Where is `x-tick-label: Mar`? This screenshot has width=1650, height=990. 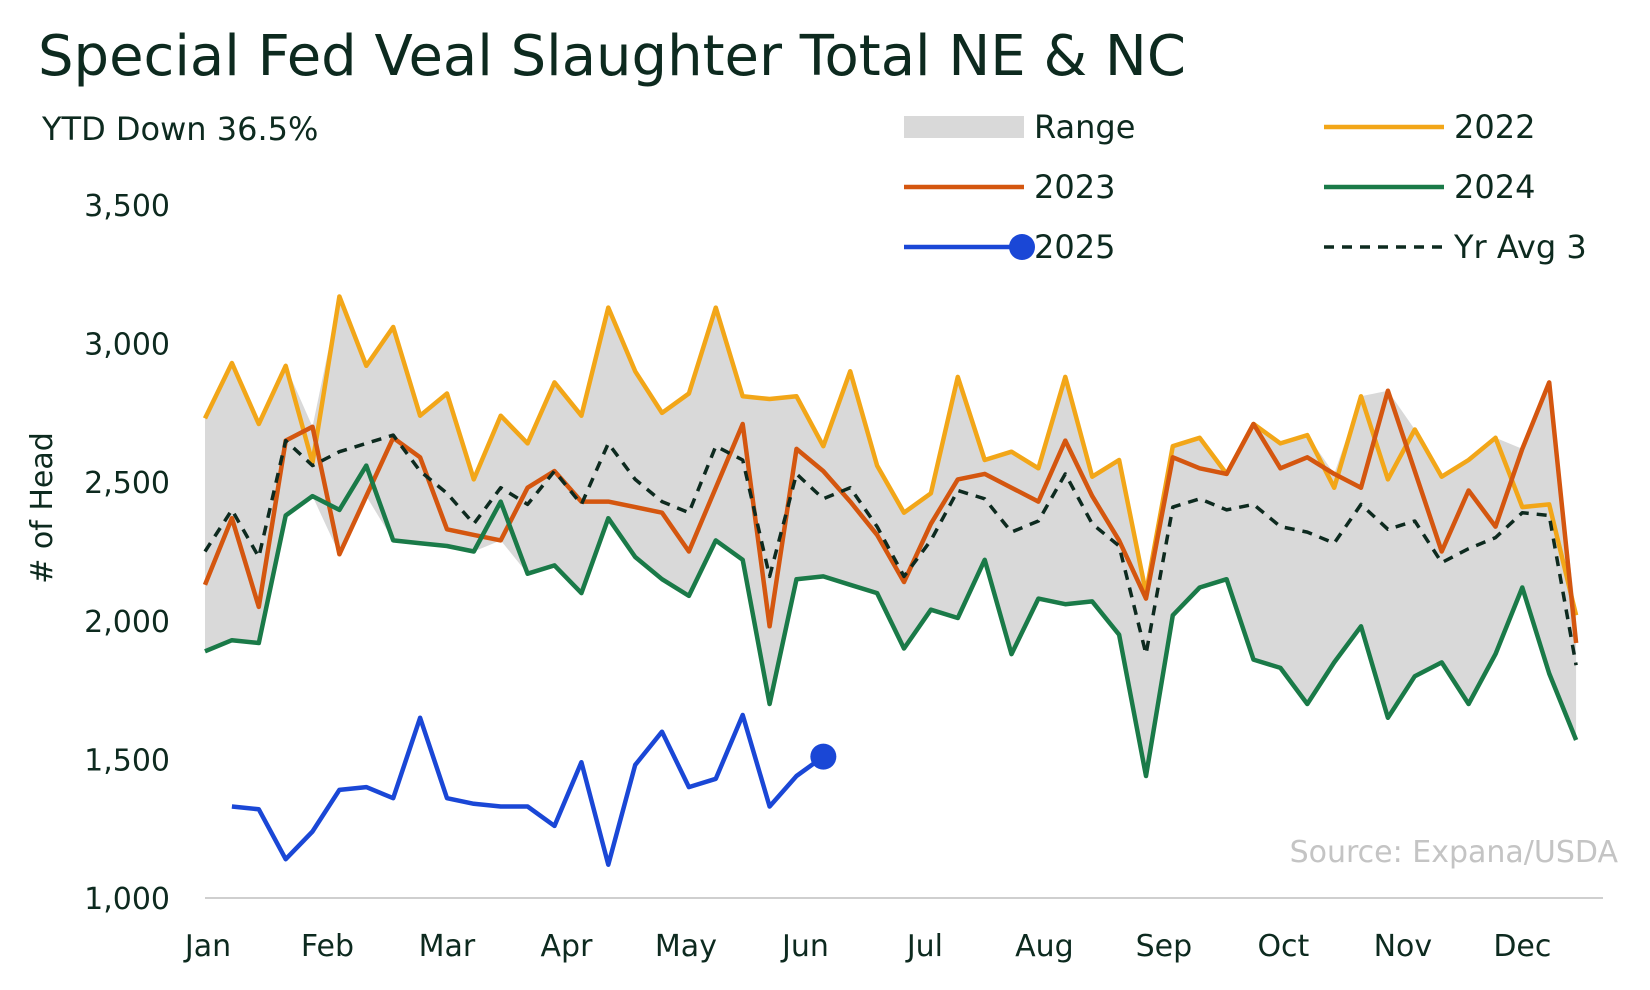
x-tick-label: Mar is located at coordinates (447, 946).